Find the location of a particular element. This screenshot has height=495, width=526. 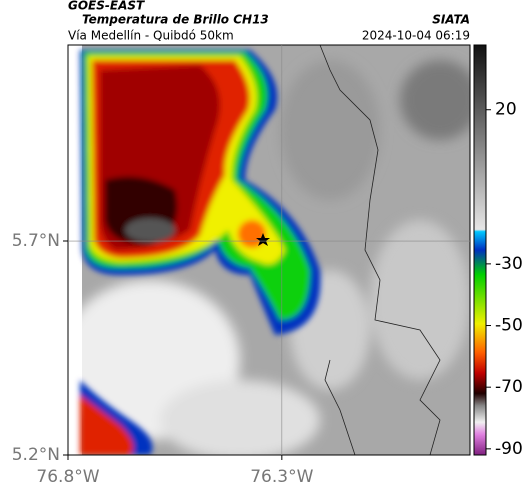

colorbar-label: -70 is located at coordinates (509, 387).